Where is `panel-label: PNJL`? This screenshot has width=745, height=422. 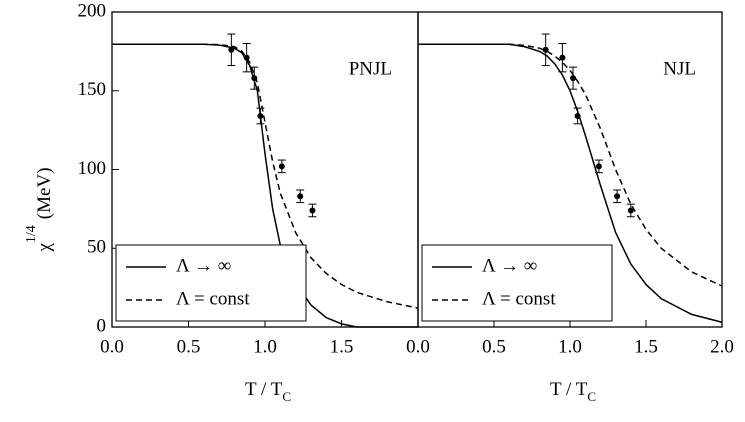
panel-label: PNJL is located at coordinates (370, 68).